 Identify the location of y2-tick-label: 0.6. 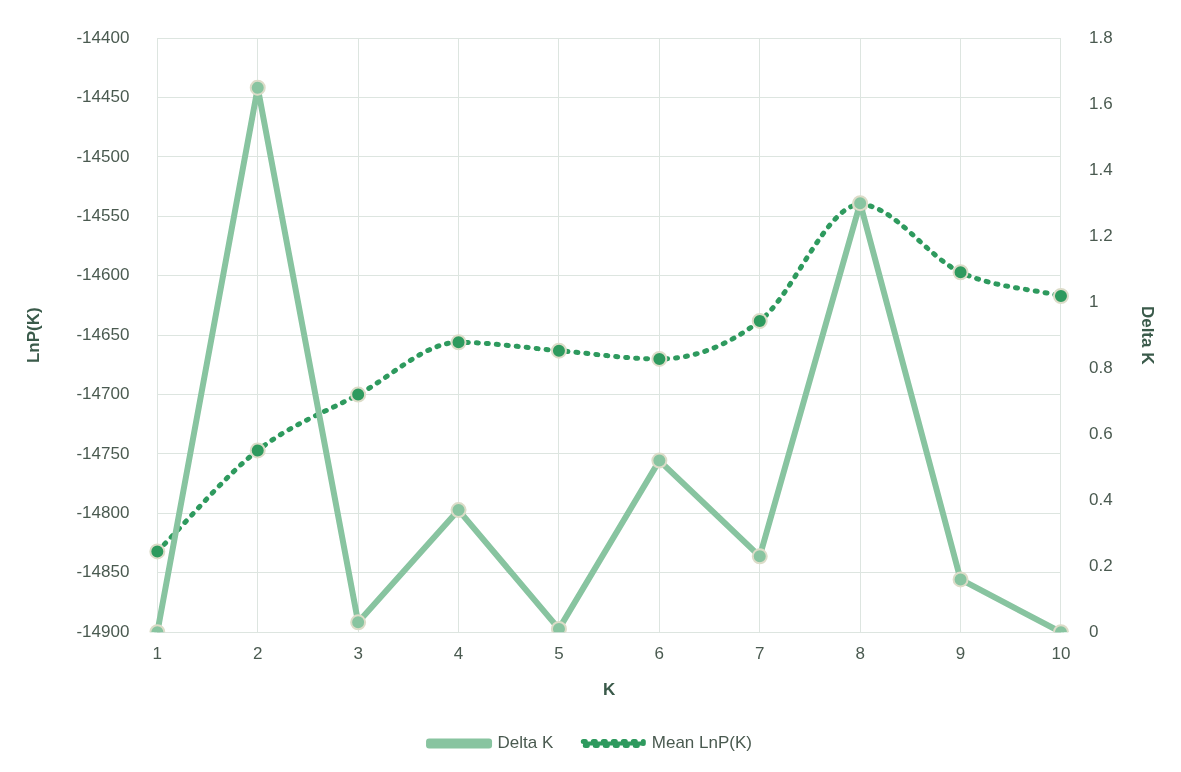
(1100, 433).